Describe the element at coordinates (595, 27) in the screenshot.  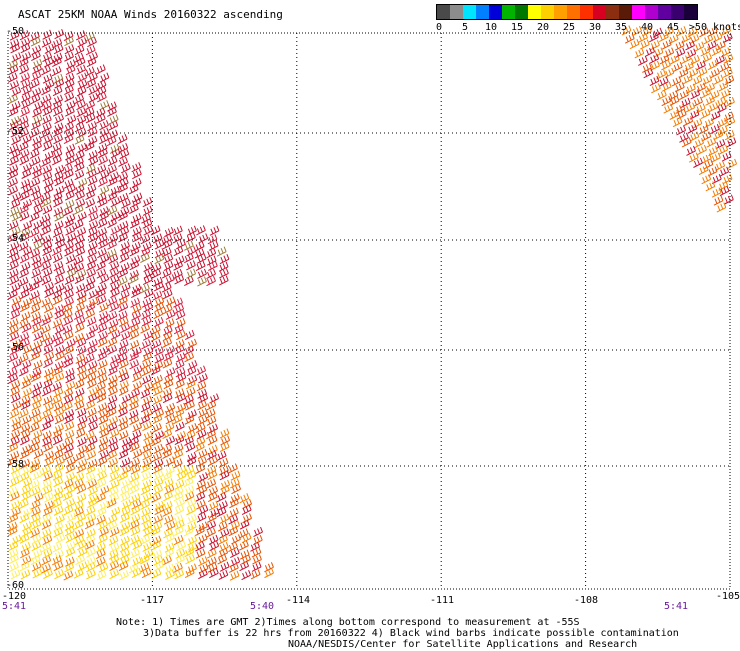
I see `legend-label: 30` at that location.